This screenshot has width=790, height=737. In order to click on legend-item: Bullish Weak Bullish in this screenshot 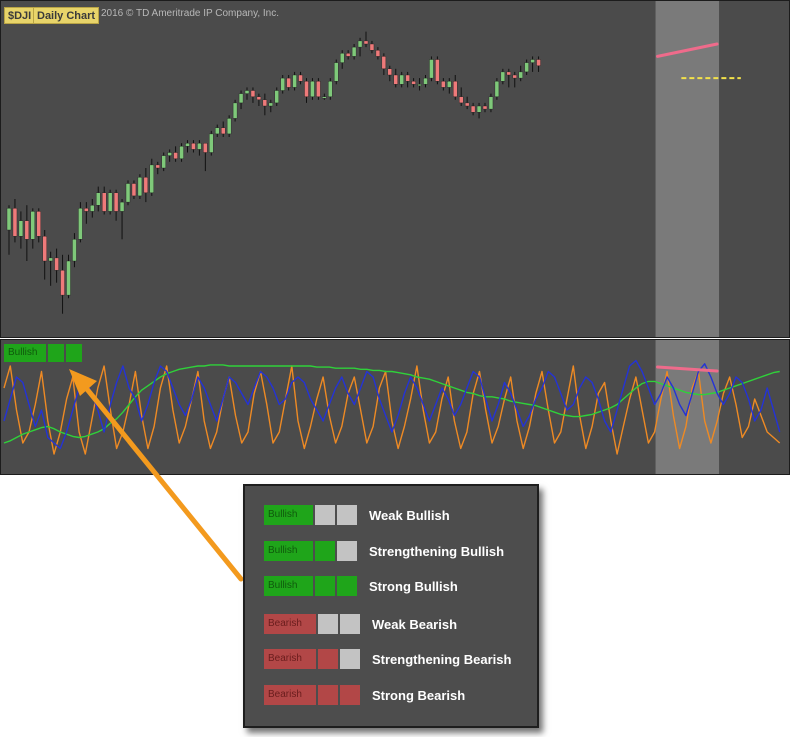, I will do `click(357, 515)`.